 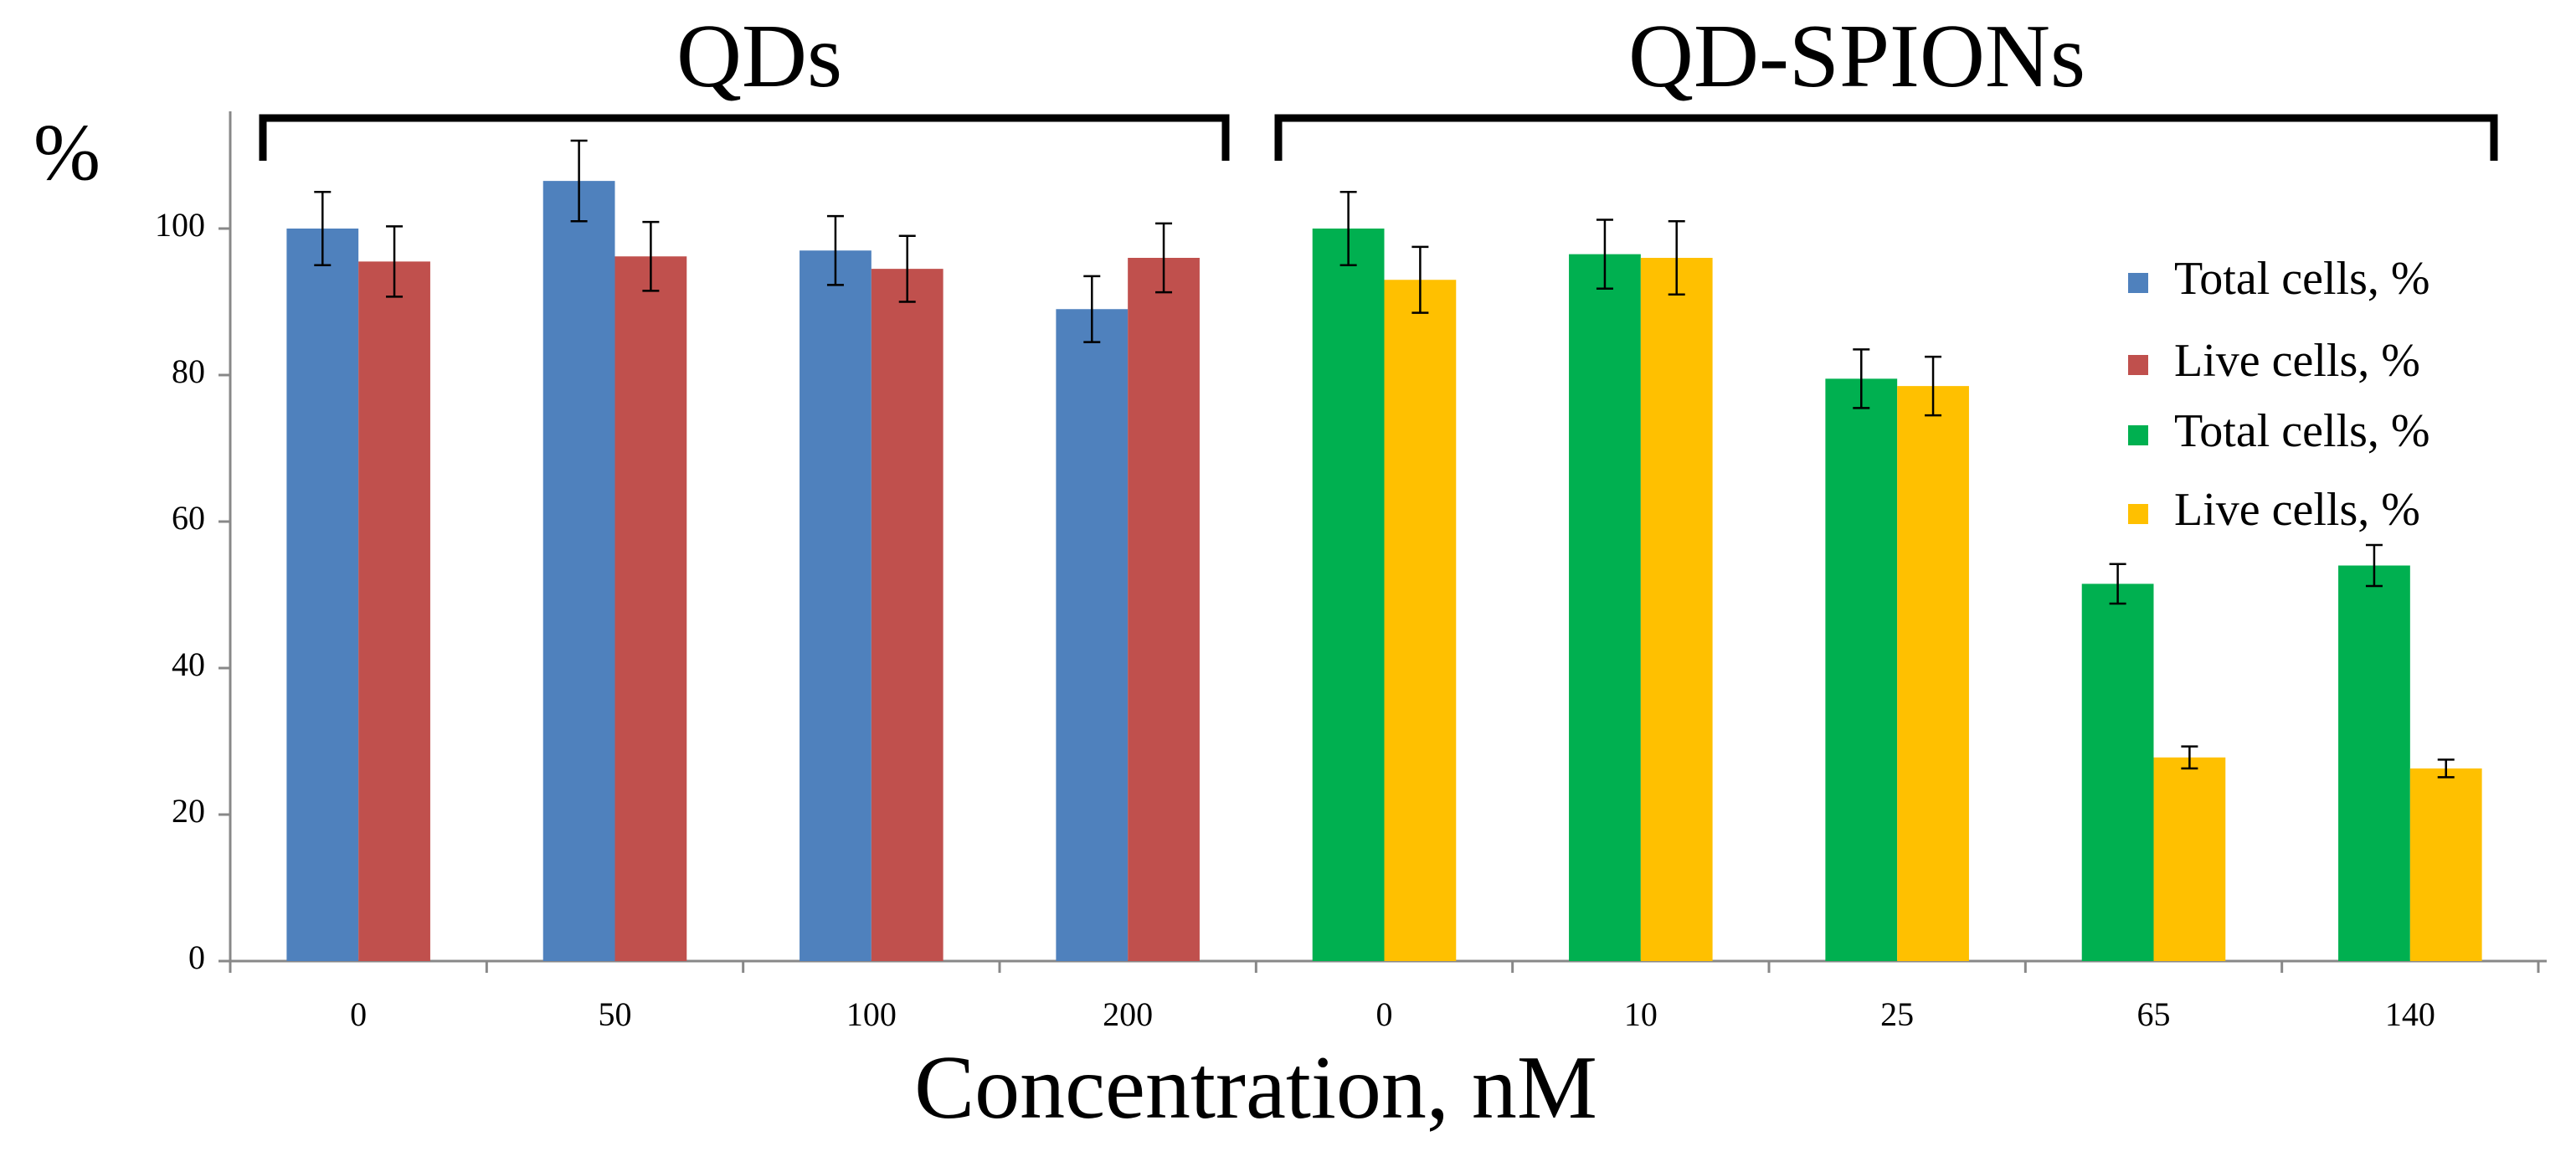 I want to click on y-tick-label: 80, so click(x=189, y=371).